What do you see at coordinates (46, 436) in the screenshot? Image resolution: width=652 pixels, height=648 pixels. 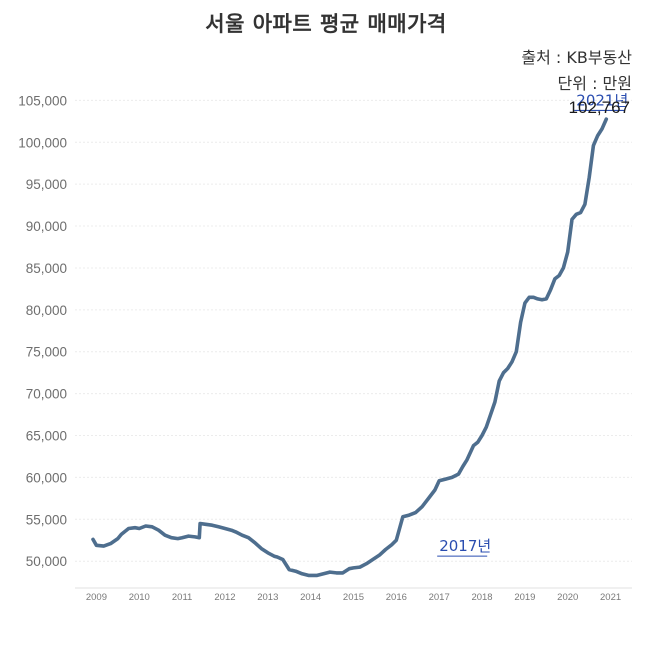 I see `y-tick-label: 65,000` at bounding box center [46, 436].